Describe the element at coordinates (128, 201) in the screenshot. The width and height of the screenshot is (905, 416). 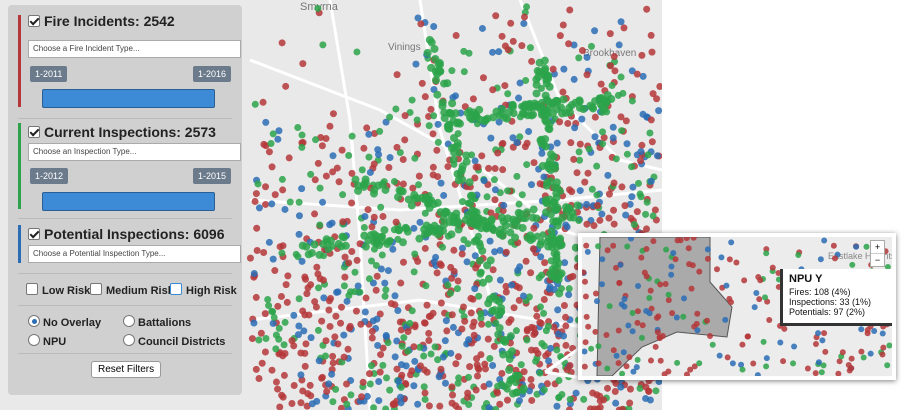
I see `inspection-date-slider` at that location.